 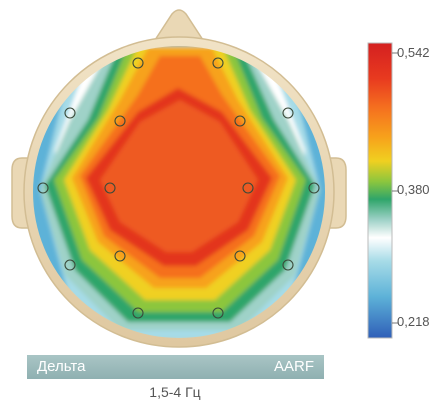 I want to click on color-scale-bar, so click(x=380, y=190).